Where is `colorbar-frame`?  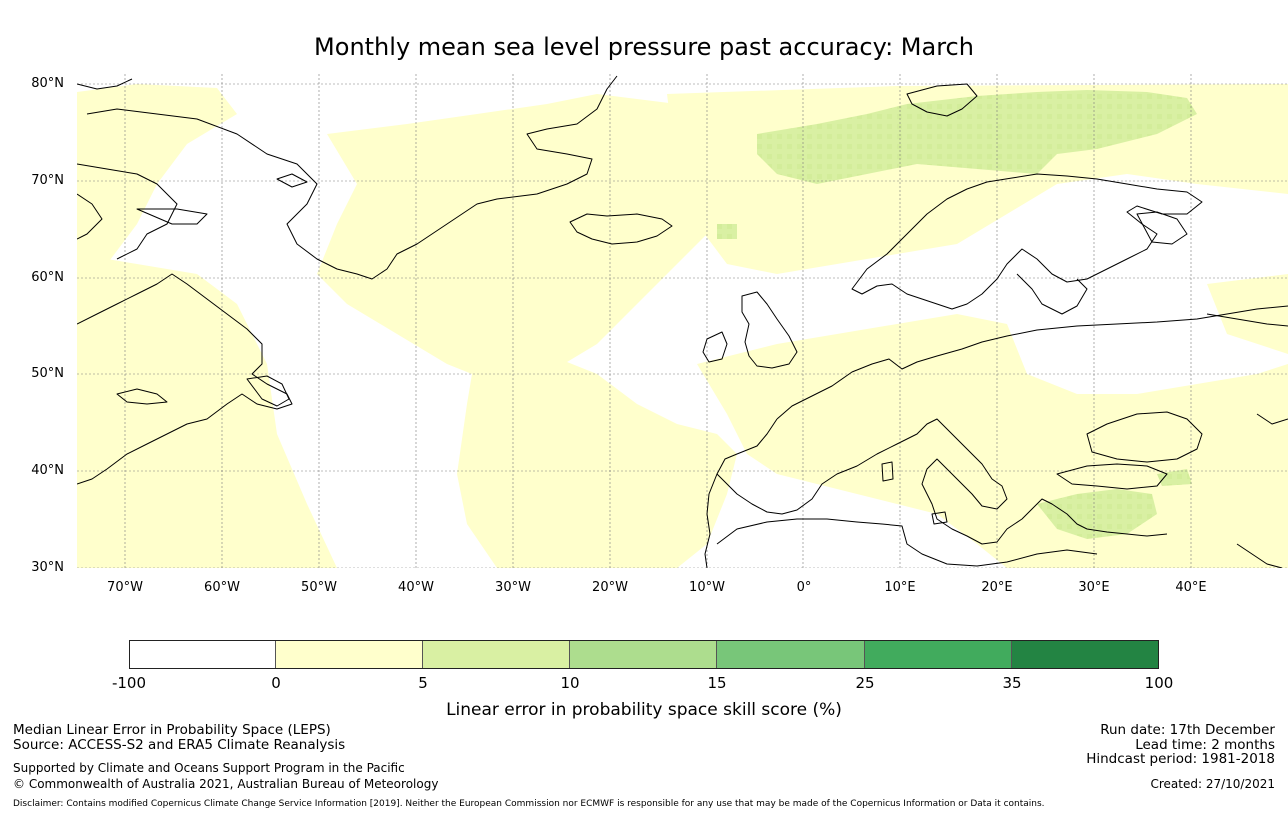 colorbar-frame is located at coordinates (644, 654).